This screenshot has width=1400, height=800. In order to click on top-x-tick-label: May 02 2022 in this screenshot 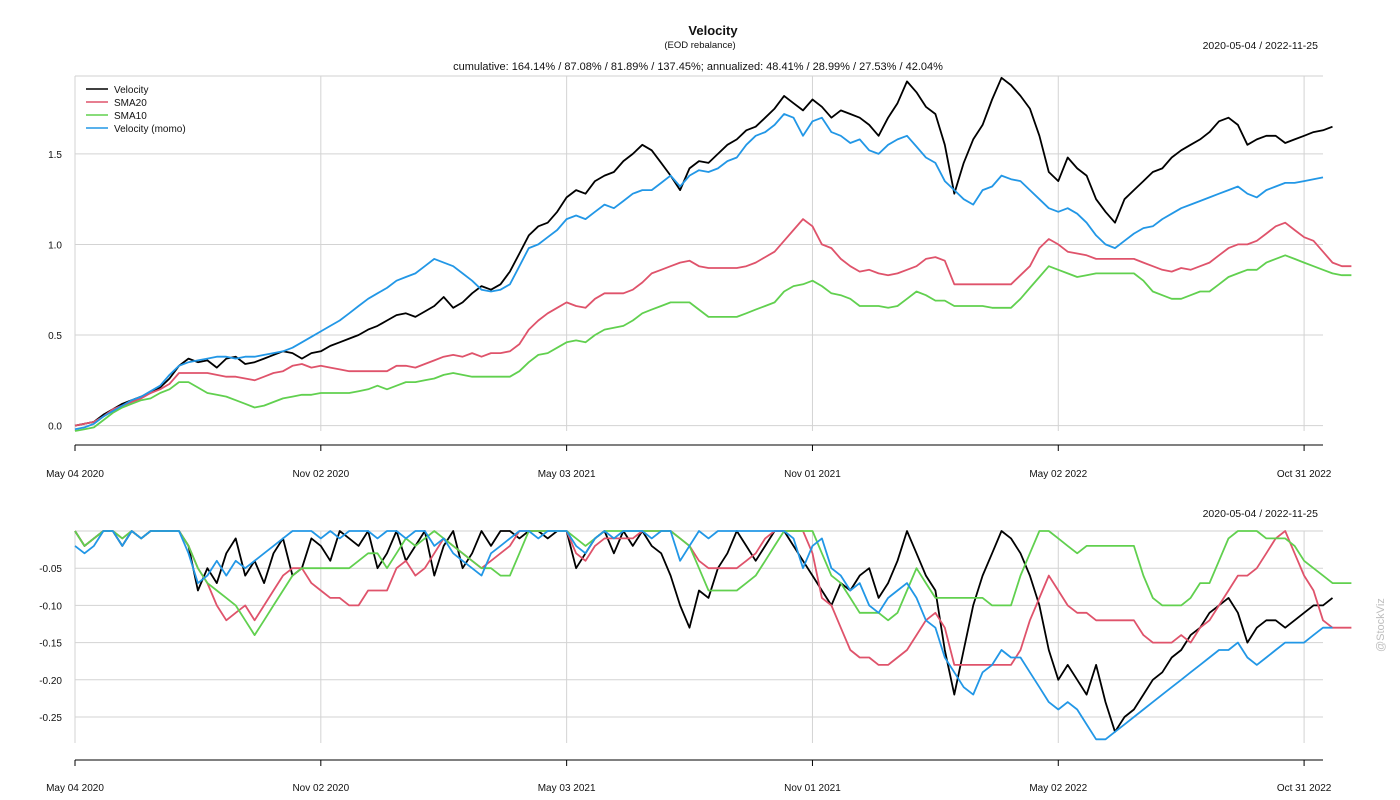, I will do `click(1058, 474)`.